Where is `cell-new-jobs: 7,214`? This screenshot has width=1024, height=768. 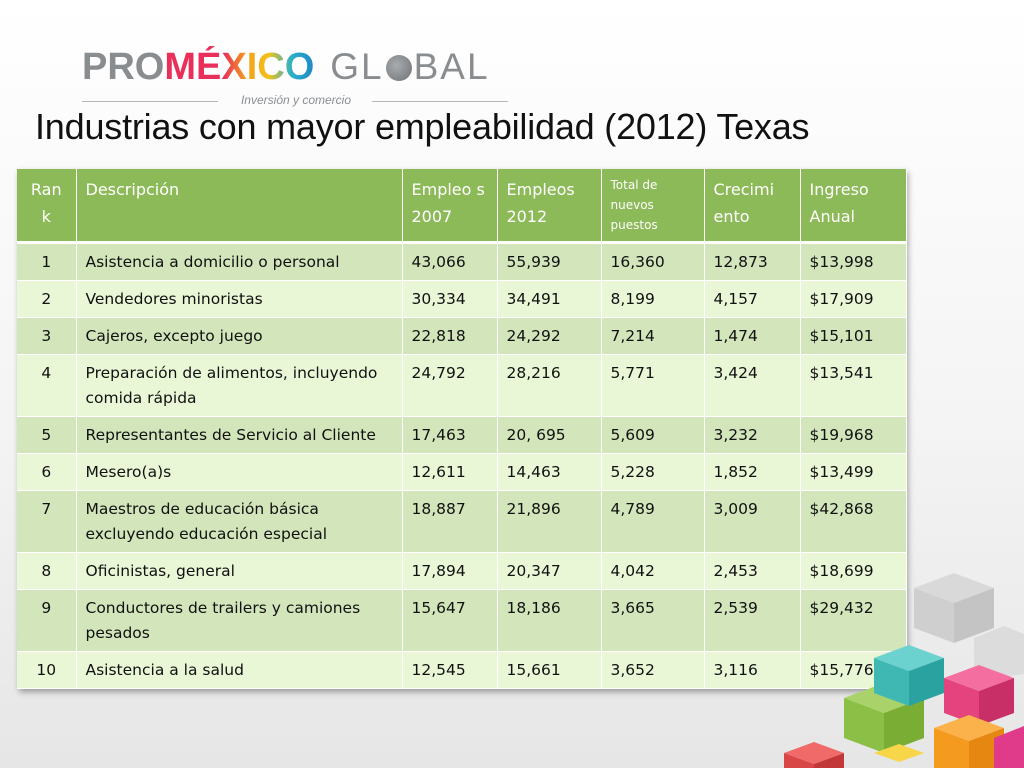
cell-new-jobs: 7,214 is located at coordinates (653, 336).